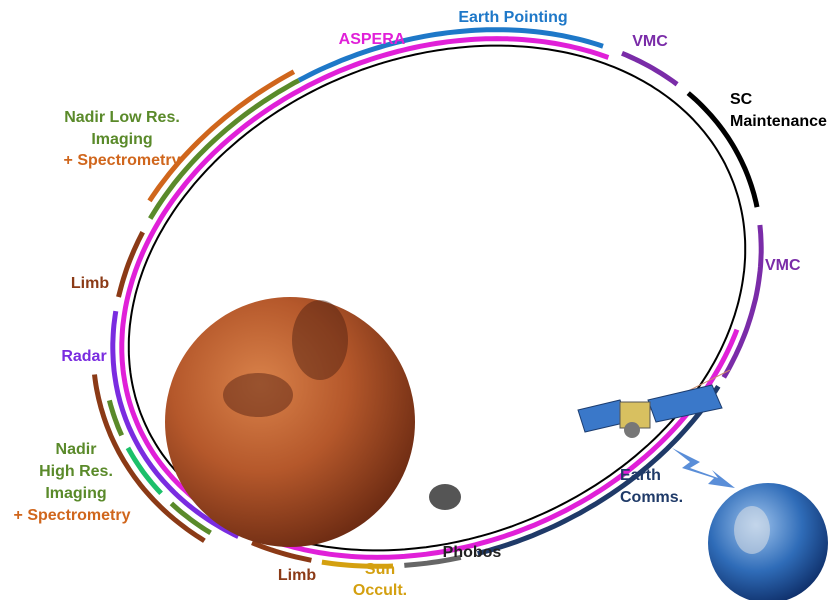 The image size is (839, 600). What do you see at coordinates (752, 530) in the screenshot?
I see `earth-cloud` at bounding box center [752, 530].